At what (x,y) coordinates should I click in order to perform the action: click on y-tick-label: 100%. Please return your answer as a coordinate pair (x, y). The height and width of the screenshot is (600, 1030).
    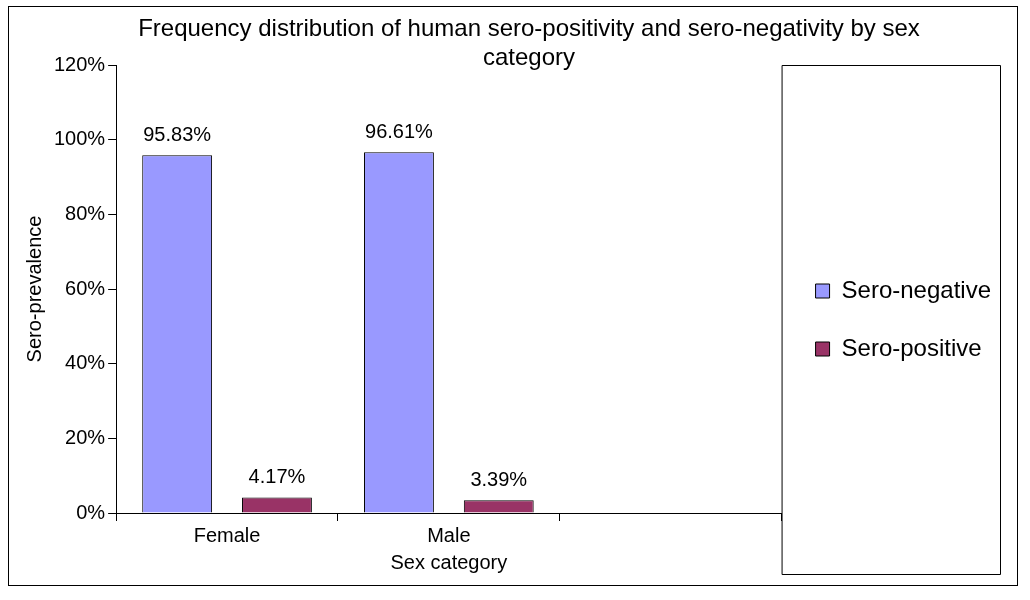
    Looking at the image, I should click on (80, 138).